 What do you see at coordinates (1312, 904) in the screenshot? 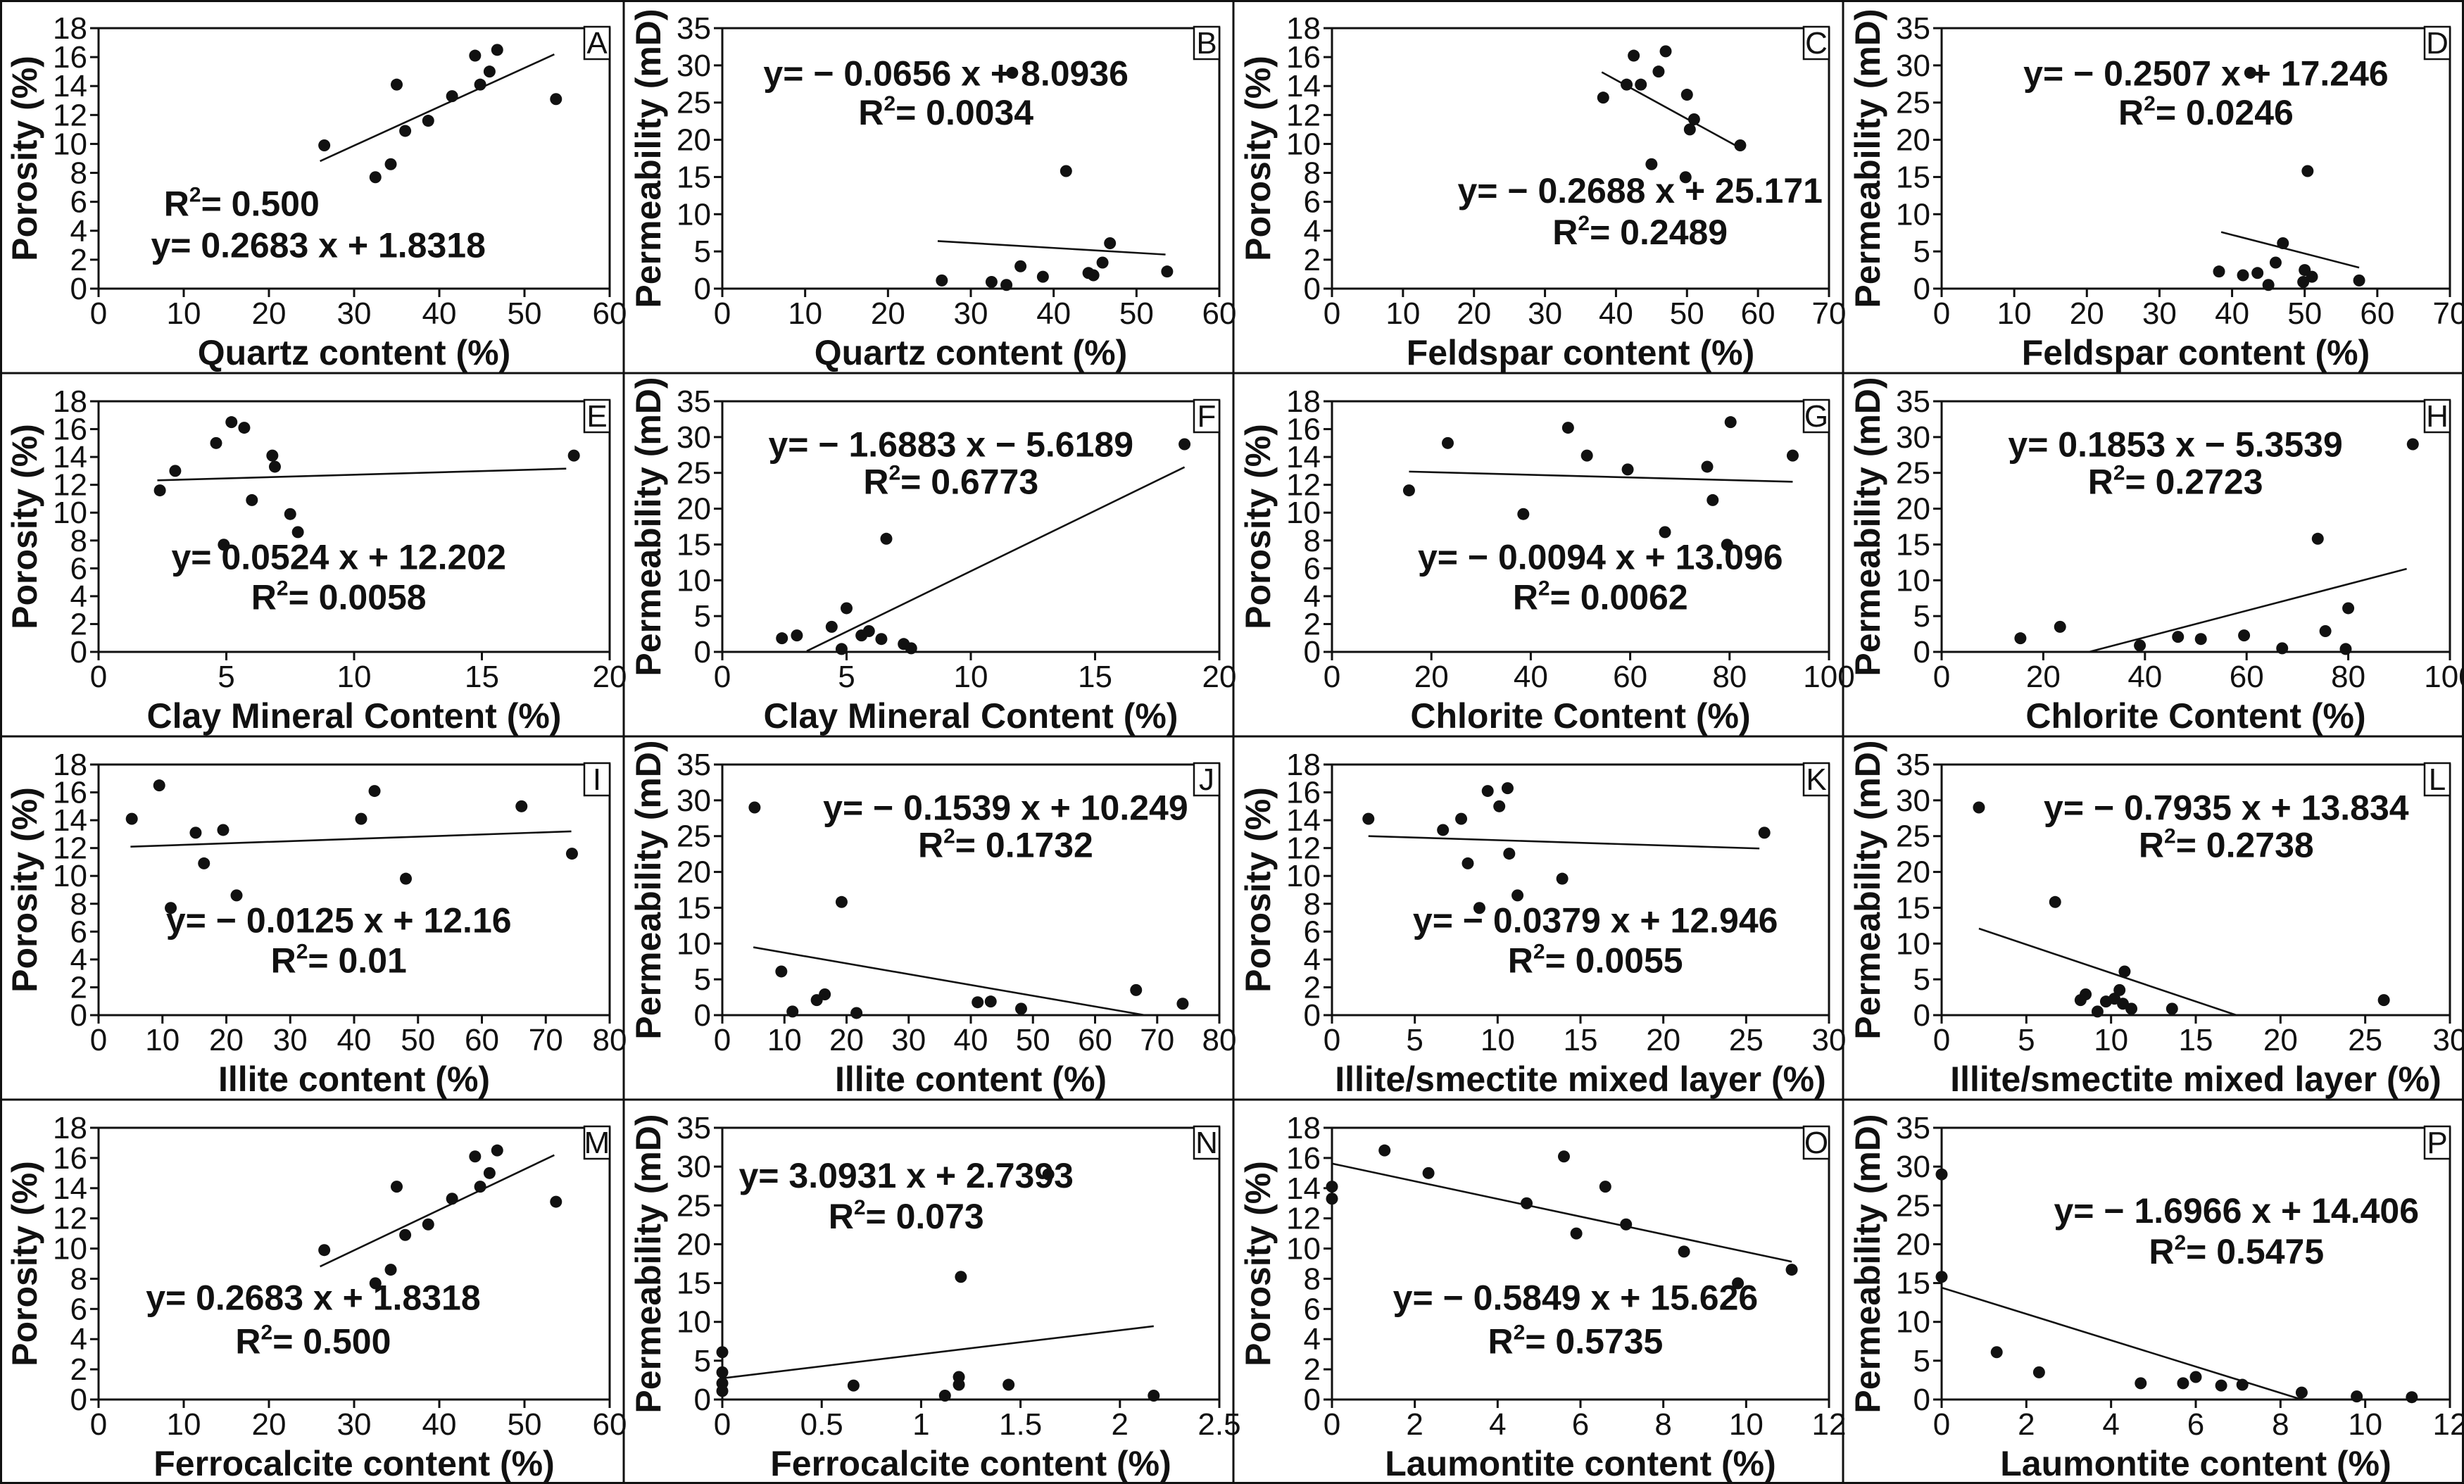
I see `y-tick-label: 8` at bounding box center [1312, 904].